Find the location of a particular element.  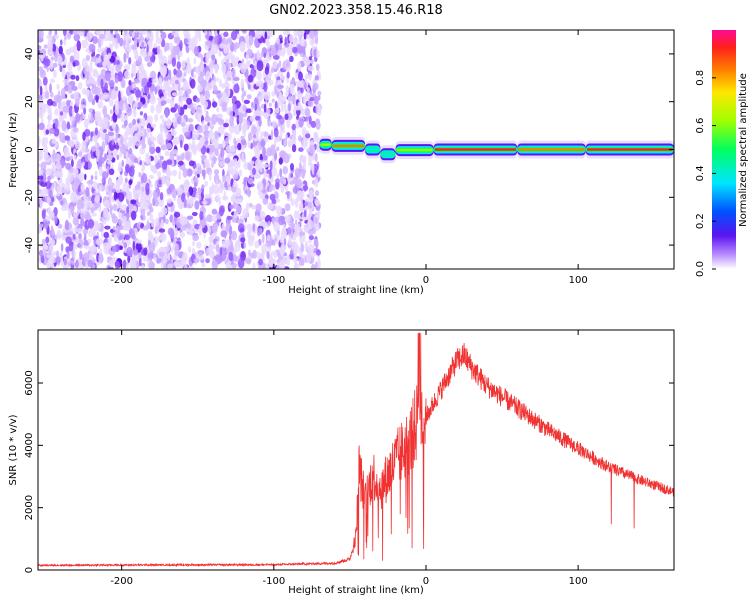

spectrogram-x-tick-label: -200 is located at coordinates (121, 280).